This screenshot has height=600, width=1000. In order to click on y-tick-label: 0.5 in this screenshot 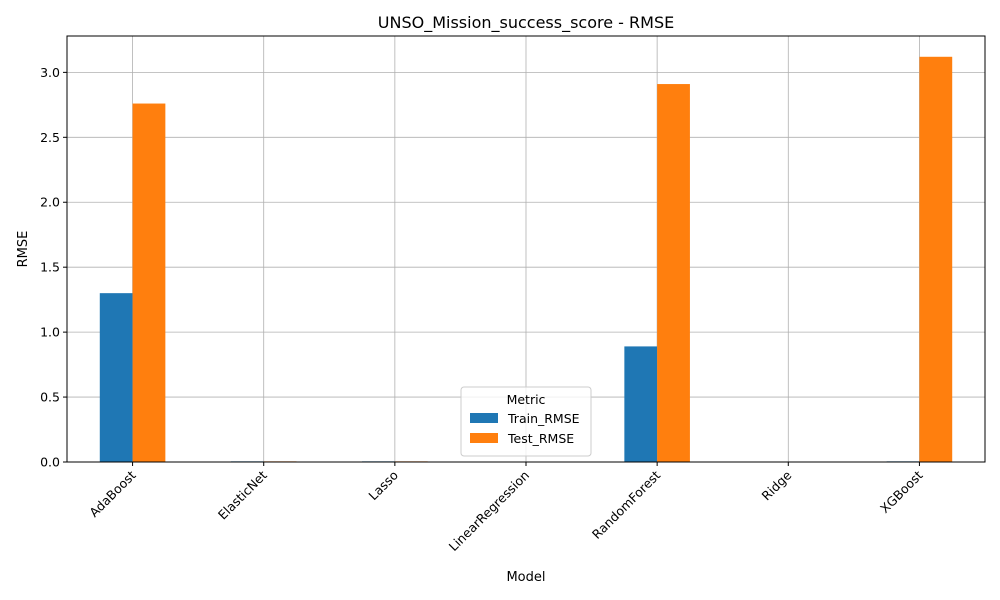, I will do `click(50, 397)`.